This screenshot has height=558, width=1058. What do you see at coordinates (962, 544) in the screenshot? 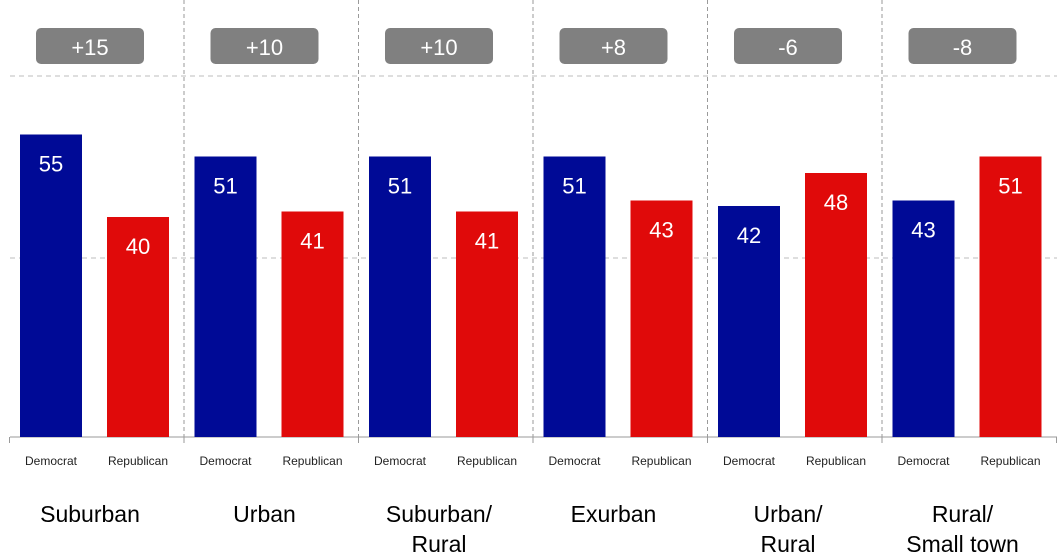
I see `group-label: Small town` at bounding box center [962, 544].